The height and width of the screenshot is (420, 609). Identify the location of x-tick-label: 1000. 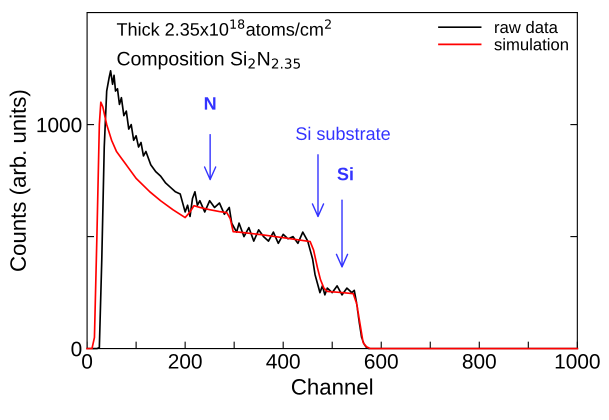
(578, 361).